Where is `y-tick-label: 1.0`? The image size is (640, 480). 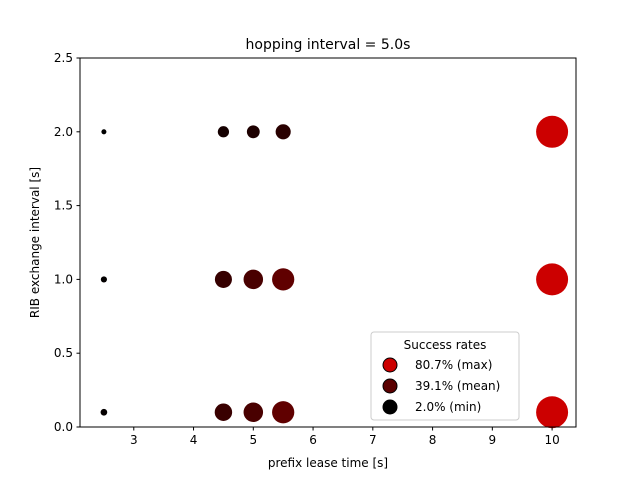
y-tick-label: 1.0 is located at coordinates (63, 279).